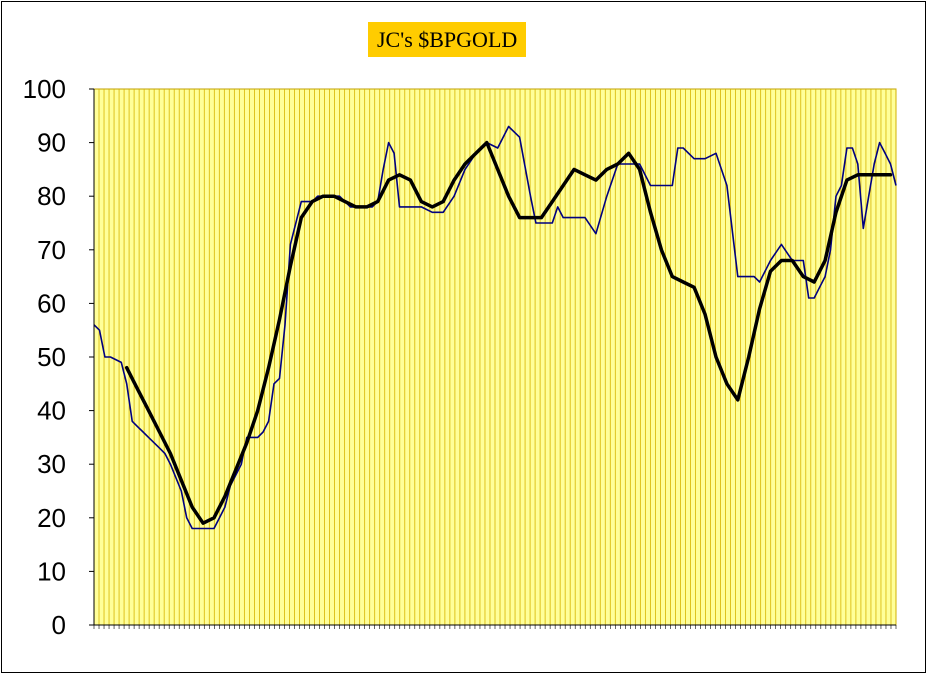 The height and width of the screenshot is (676, 929). I want to click on y-tick-label: 60, so click(51, 303).